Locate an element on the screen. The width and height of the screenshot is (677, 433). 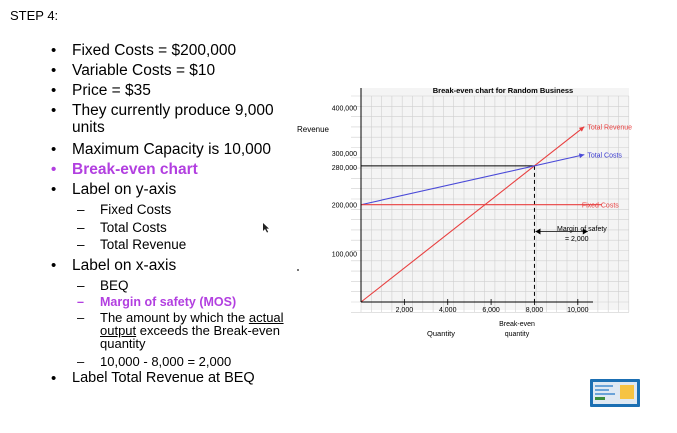
y-tick-labels: 100,000 200,000 280,000 300,000 400,000 is located at coordinates (344, 181).